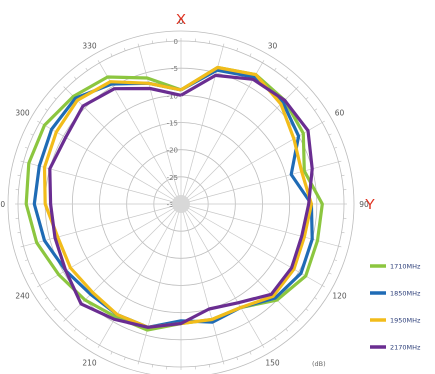 The width and height of the screenshot is (435, 374). What do you see at coordinates (370, 204) in the screenshot?
I see `y-axis-letter: Y` at bounding box center [370, 204].